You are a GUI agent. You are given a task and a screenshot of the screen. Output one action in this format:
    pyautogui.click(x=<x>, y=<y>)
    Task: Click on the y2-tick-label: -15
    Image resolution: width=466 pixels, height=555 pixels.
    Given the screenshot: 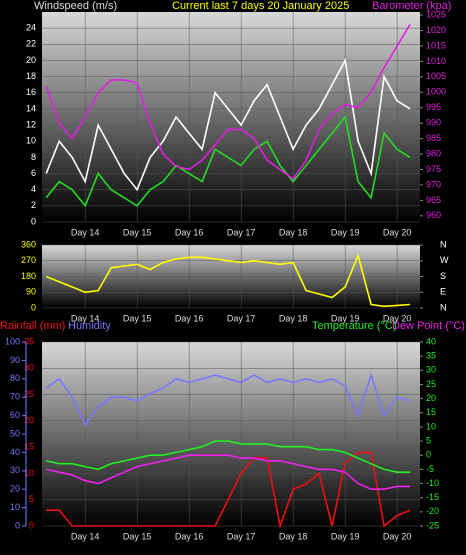 What is the action you would take?
    pyautogui.click(x=432, y=497)
    